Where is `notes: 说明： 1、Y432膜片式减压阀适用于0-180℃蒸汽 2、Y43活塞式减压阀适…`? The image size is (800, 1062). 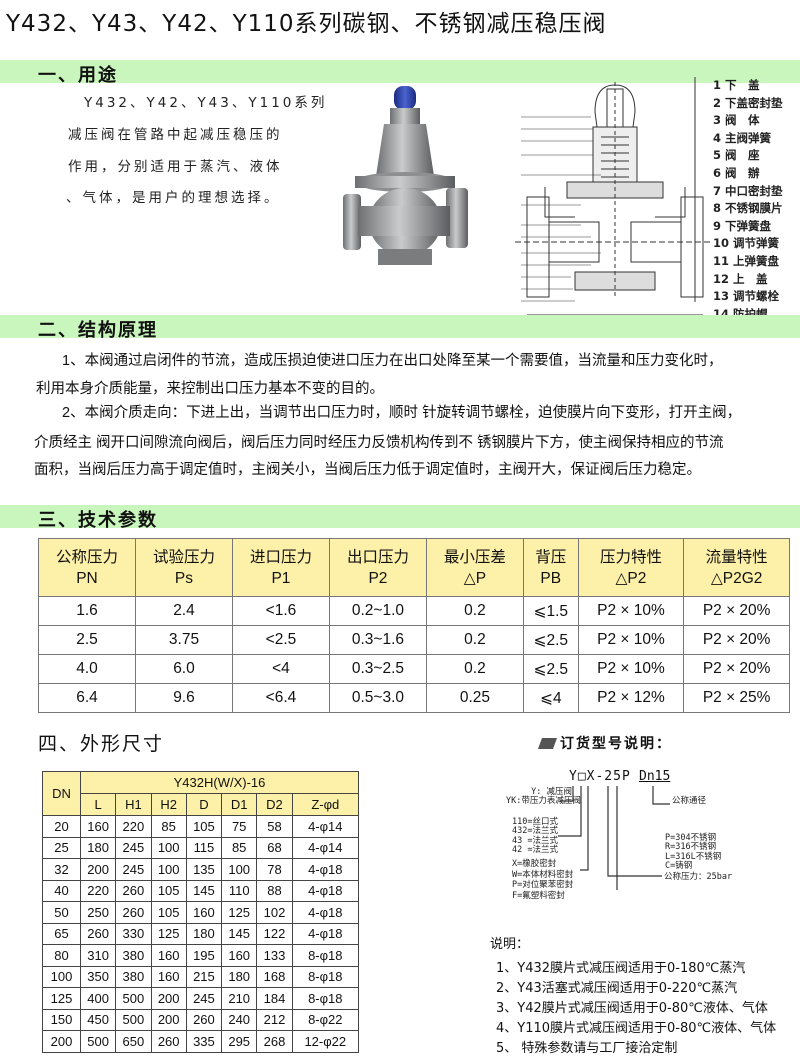
notes: 说明： 1、Y432膜片式减压阀适用于0-180℃蒸汽 2、Y43活塞式减压阀适… is located at coordinates (633, 997).